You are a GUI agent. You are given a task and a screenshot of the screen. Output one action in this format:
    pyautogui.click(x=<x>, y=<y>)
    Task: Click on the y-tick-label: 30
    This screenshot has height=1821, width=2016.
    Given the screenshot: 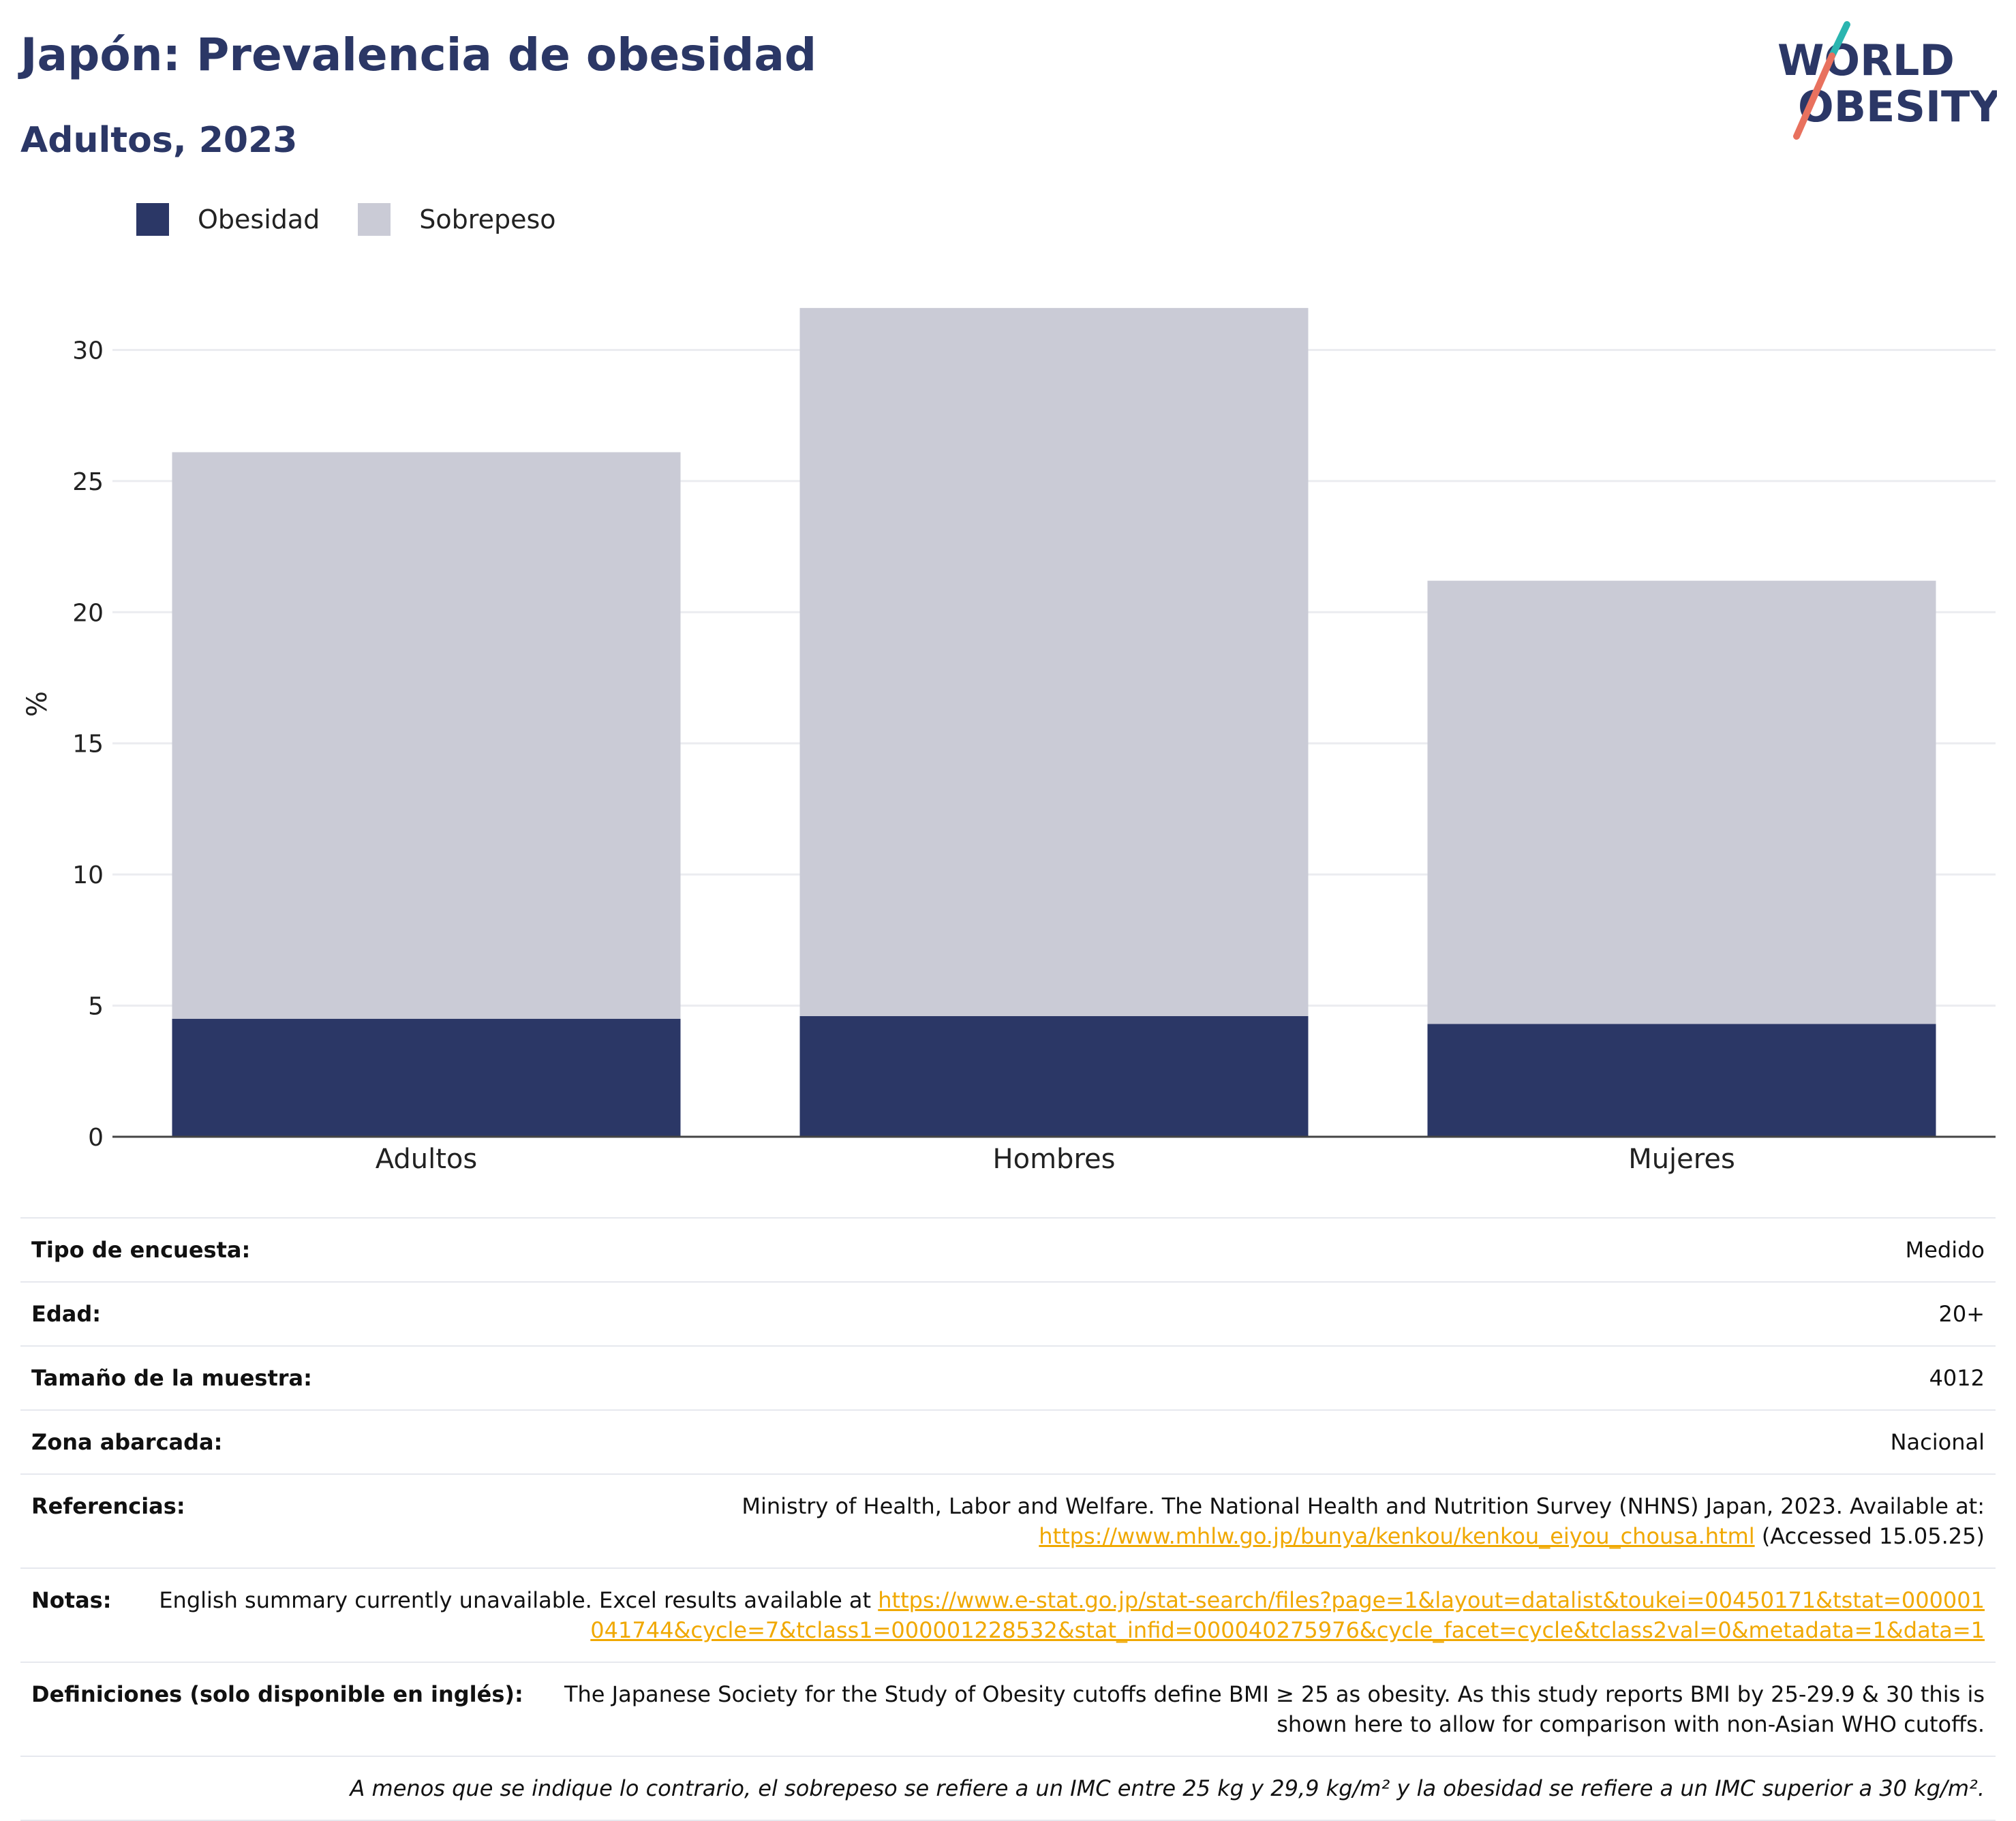 What is the action you would take?
    pyautogui.click(x=88, y=351)
    